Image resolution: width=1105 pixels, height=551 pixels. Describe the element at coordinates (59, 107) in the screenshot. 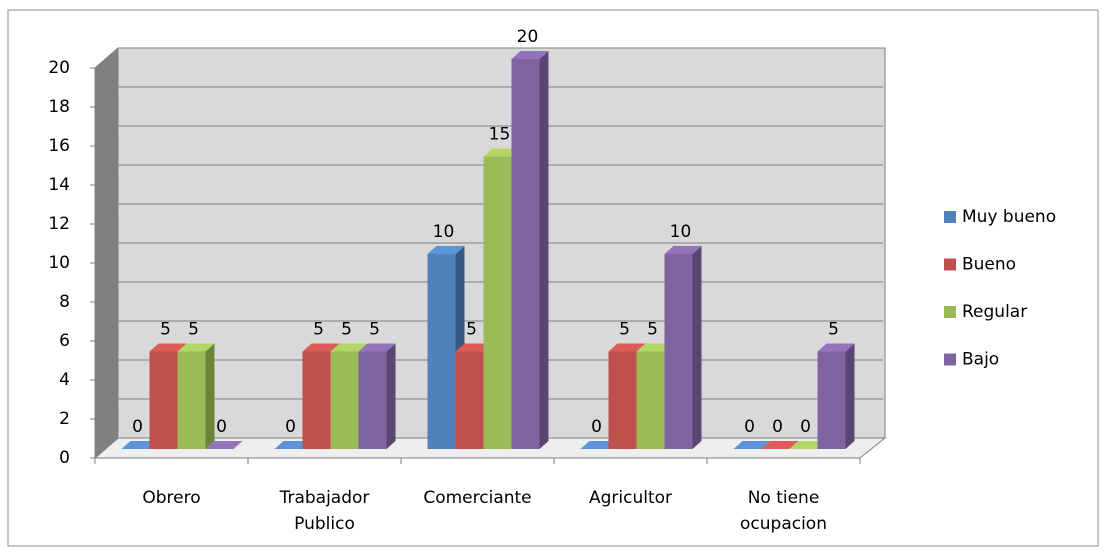

I see `y-tick-label: 18` at that location.